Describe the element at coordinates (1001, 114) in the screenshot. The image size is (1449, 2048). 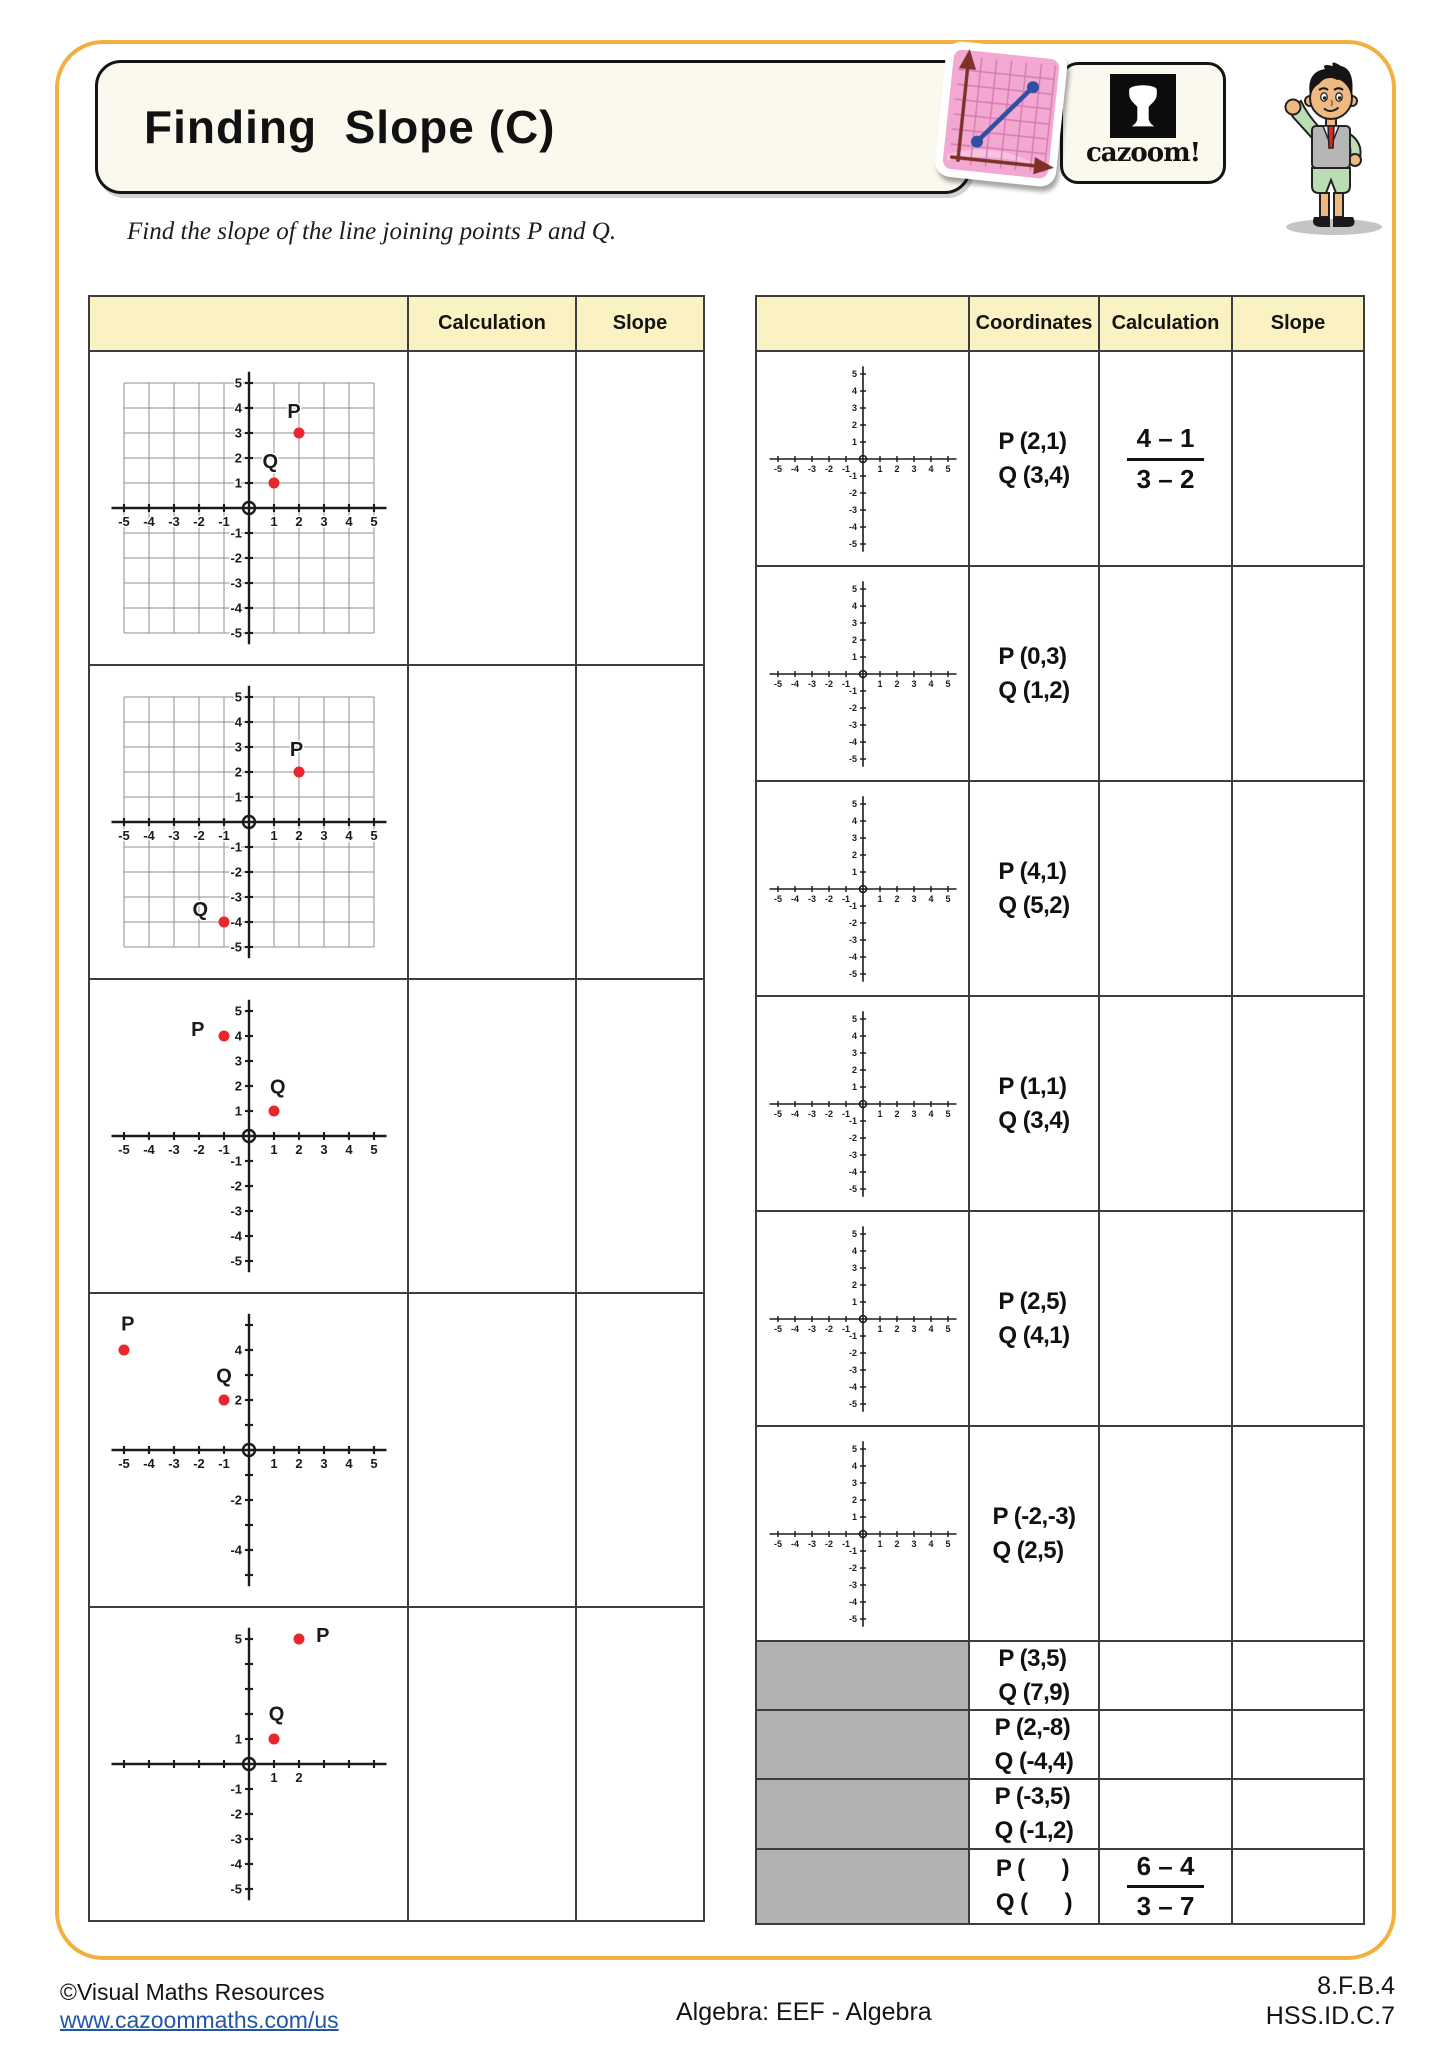
I see `slope-graph-icon` at that location.